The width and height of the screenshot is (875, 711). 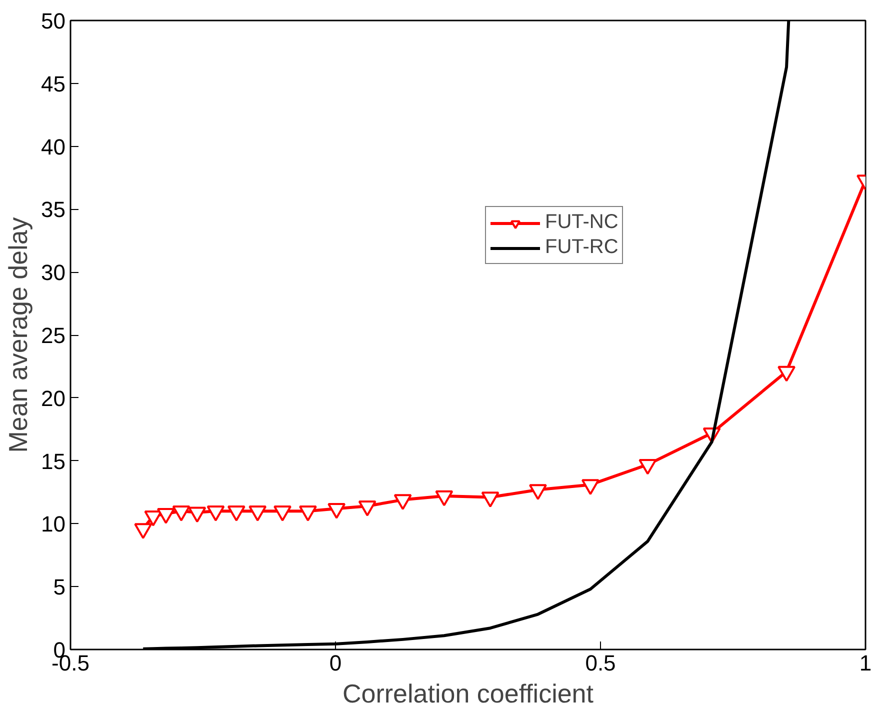 I want to click on y-tick-label: 25, so click(x=53, y=335).